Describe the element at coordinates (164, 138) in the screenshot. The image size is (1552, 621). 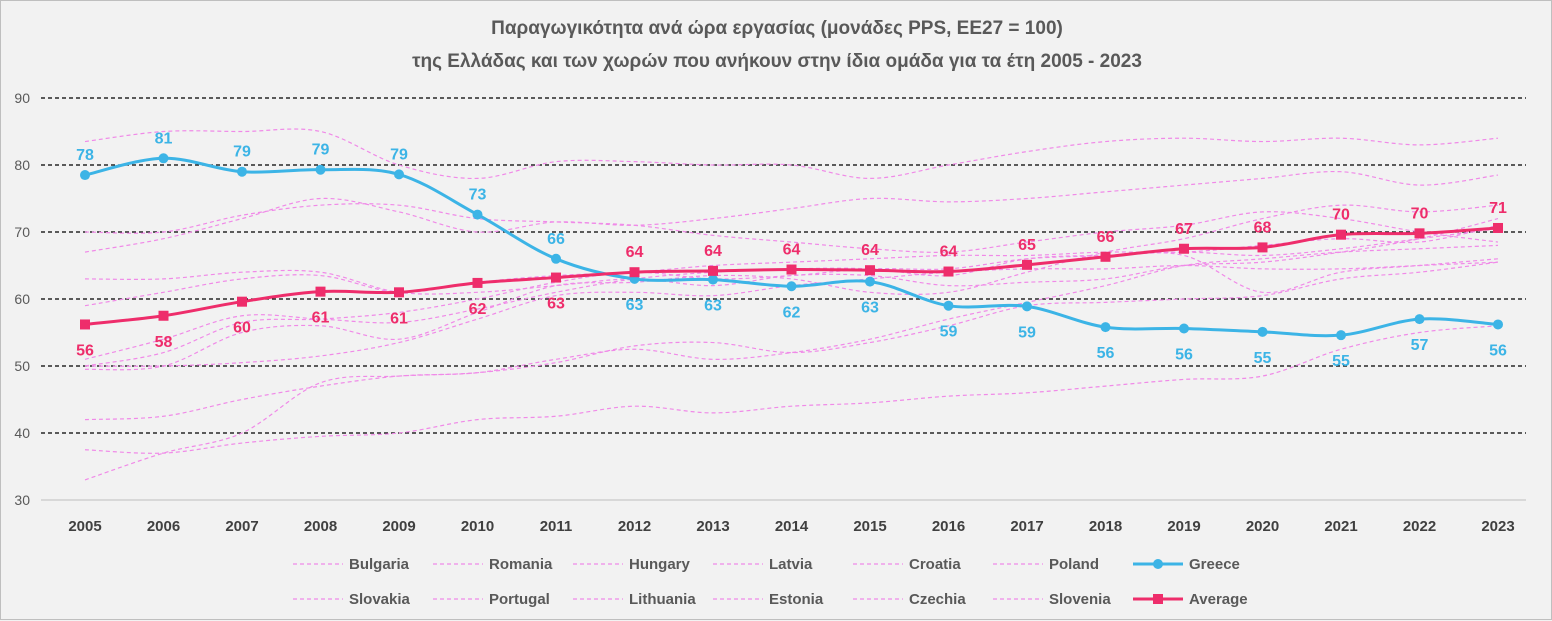
I see `greece-data-label: 81` at that location.